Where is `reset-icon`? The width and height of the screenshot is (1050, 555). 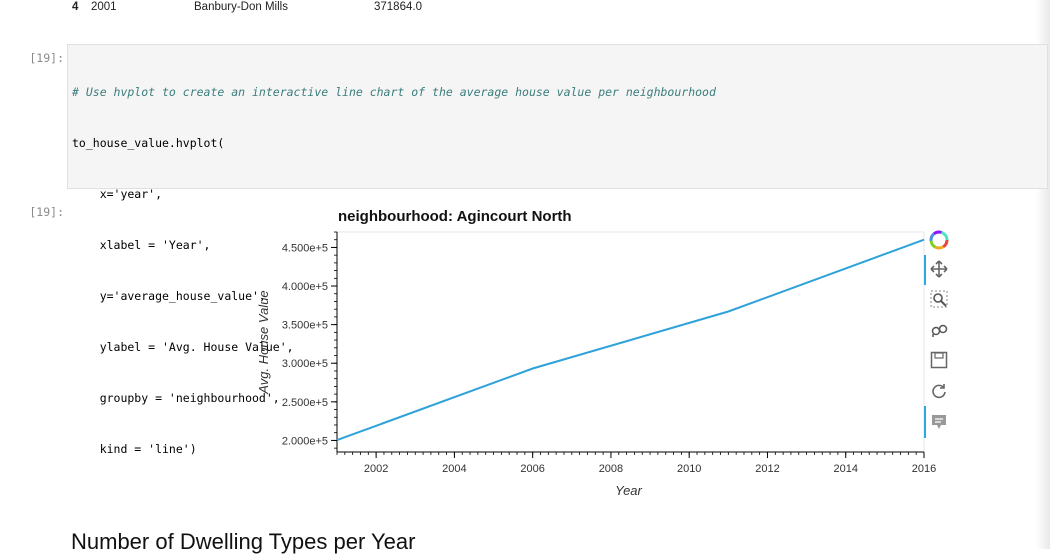
reset-icon is located at coordinates (939, 391).